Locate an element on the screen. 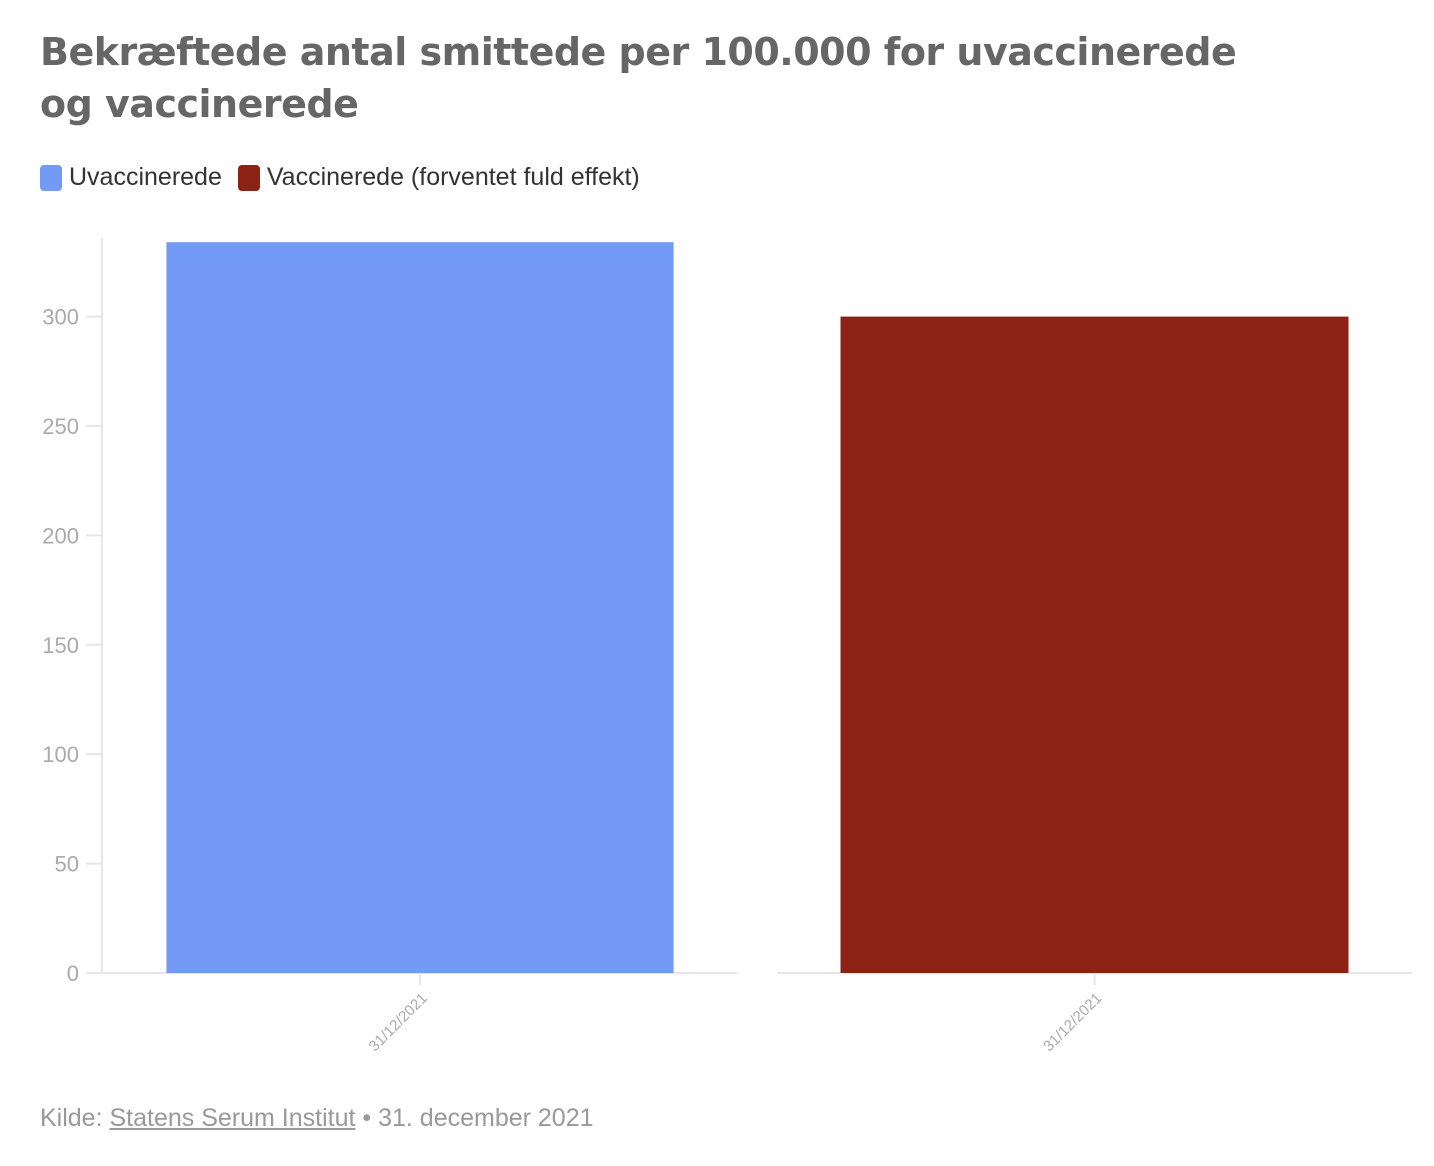 The image size is (1434, 1166). legend-swatch-uvaccinerede is located at coordinates (51, 177).